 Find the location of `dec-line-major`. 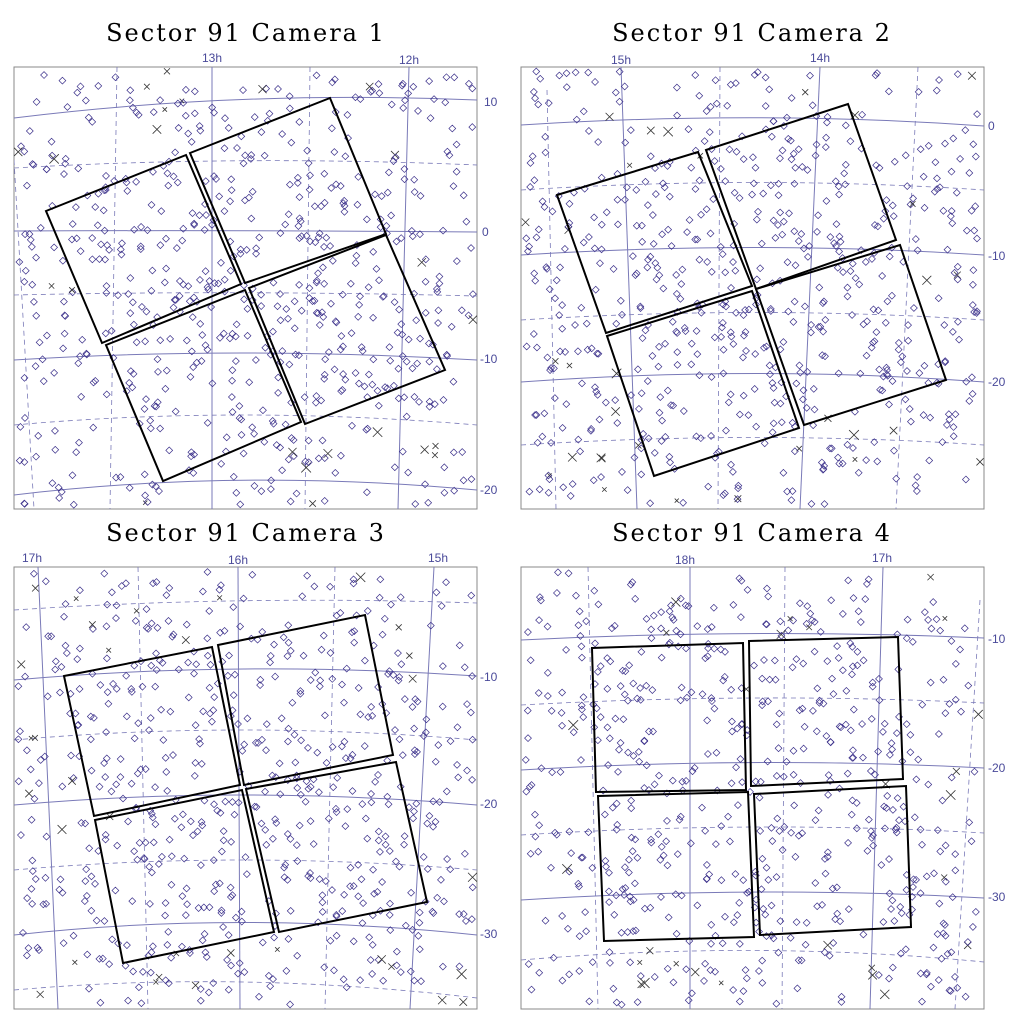

dec-line-major is located at coordinates (245, 487).